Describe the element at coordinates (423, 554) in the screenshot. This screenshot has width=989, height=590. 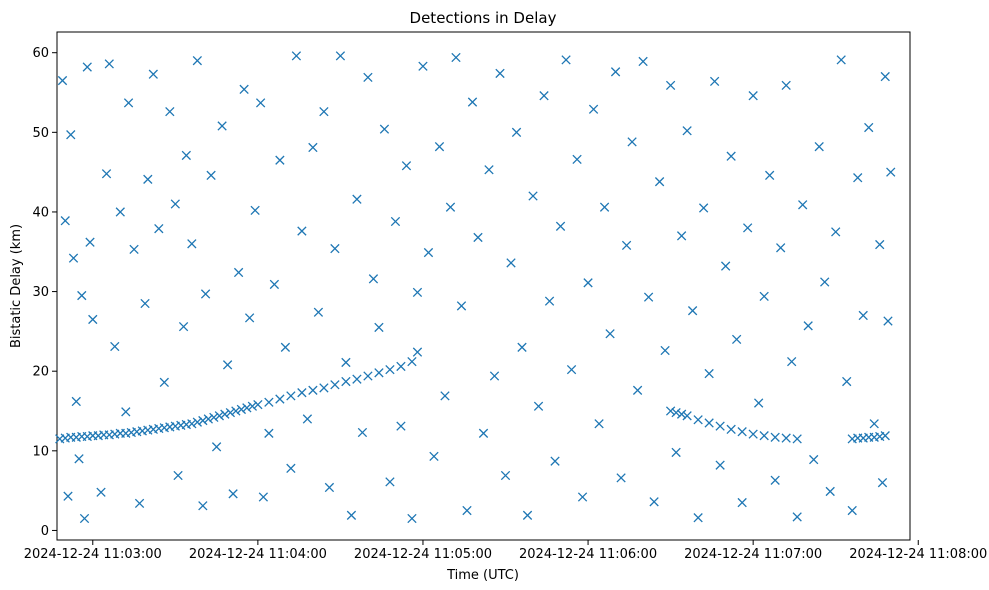
I see `x-tick-label: 2024-12-24 11:05:00` at that location.